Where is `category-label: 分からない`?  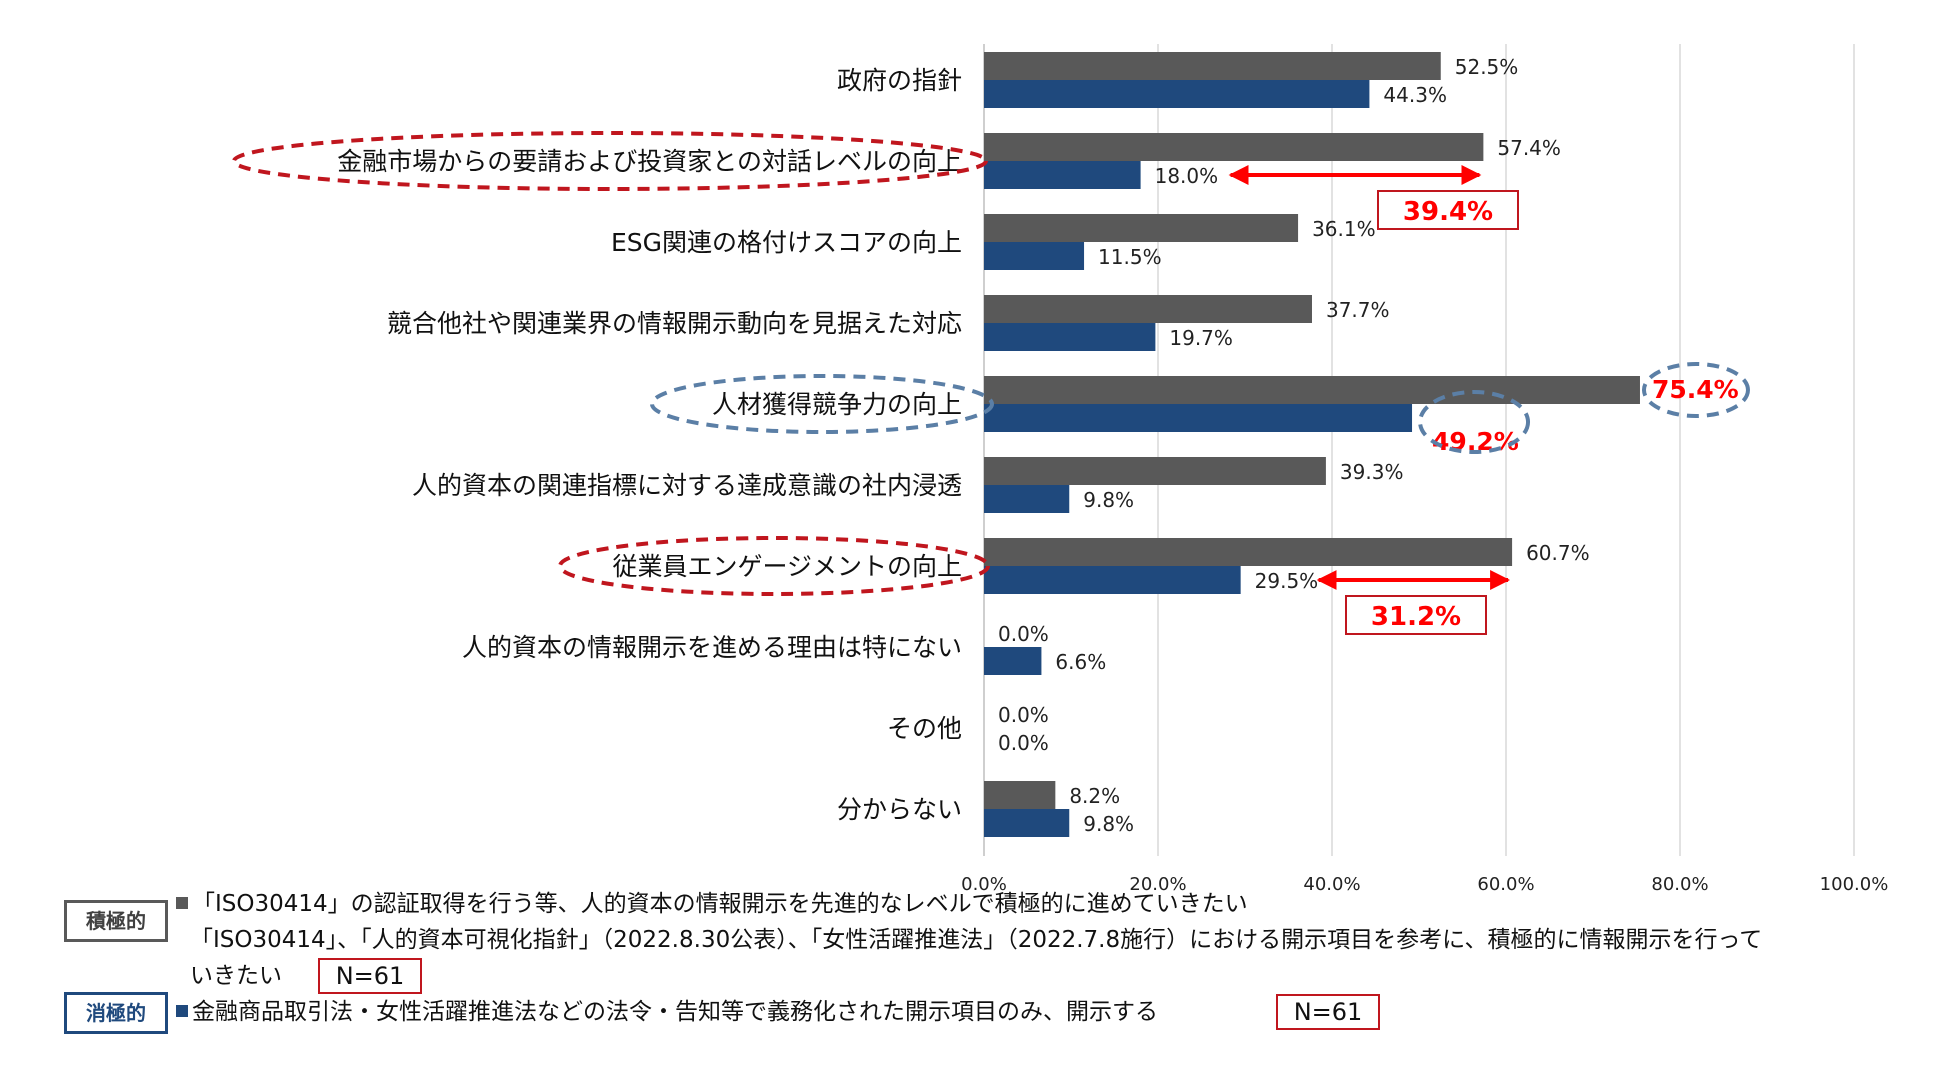
category-label: 分からない is located at coordinates (899, 809).